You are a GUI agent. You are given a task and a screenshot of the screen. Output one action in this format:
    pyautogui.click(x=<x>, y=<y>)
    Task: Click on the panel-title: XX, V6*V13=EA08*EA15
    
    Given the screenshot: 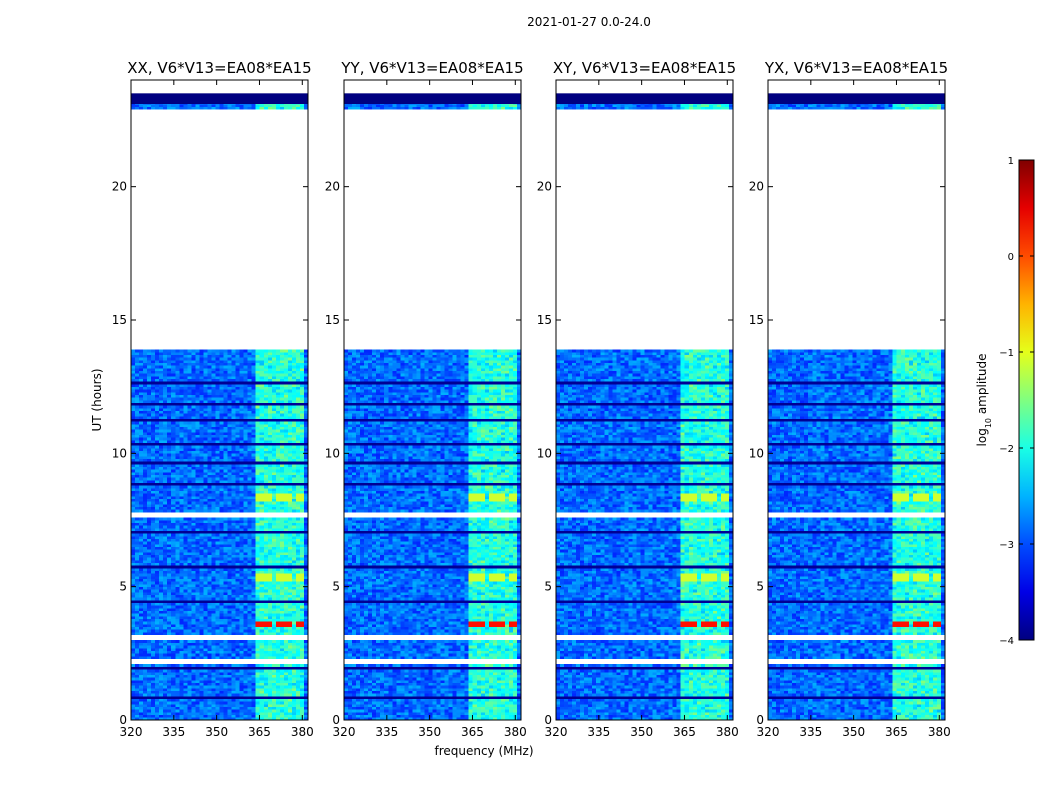 What is the action you would take?
    pyautogui.click(x=219, y=68)
    